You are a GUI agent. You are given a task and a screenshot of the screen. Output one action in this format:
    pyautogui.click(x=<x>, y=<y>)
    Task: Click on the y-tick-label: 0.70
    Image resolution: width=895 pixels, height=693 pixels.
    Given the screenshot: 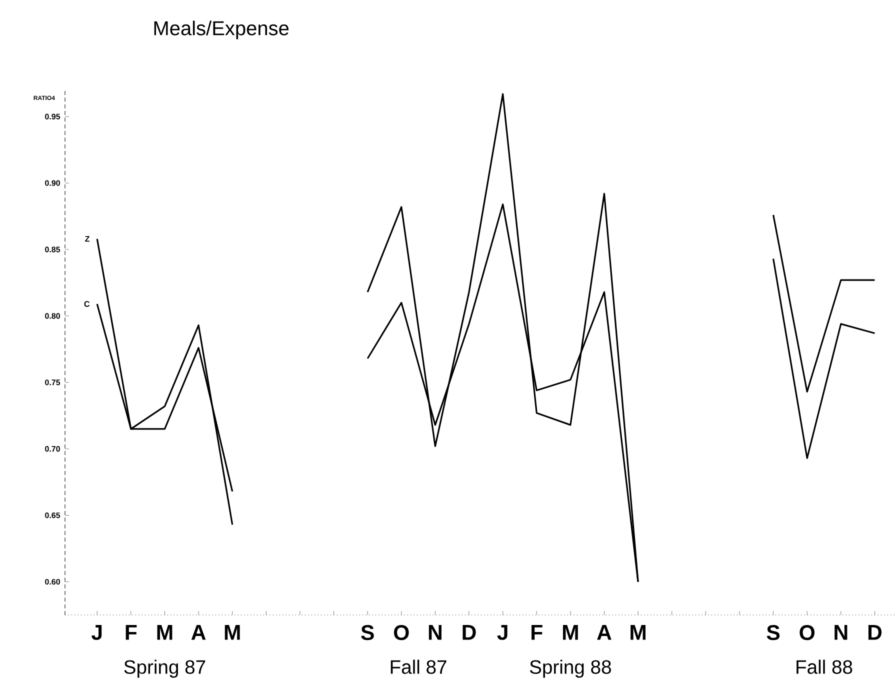 What is the action you would take?
    pyautogui.click(x=52, y=449)
    